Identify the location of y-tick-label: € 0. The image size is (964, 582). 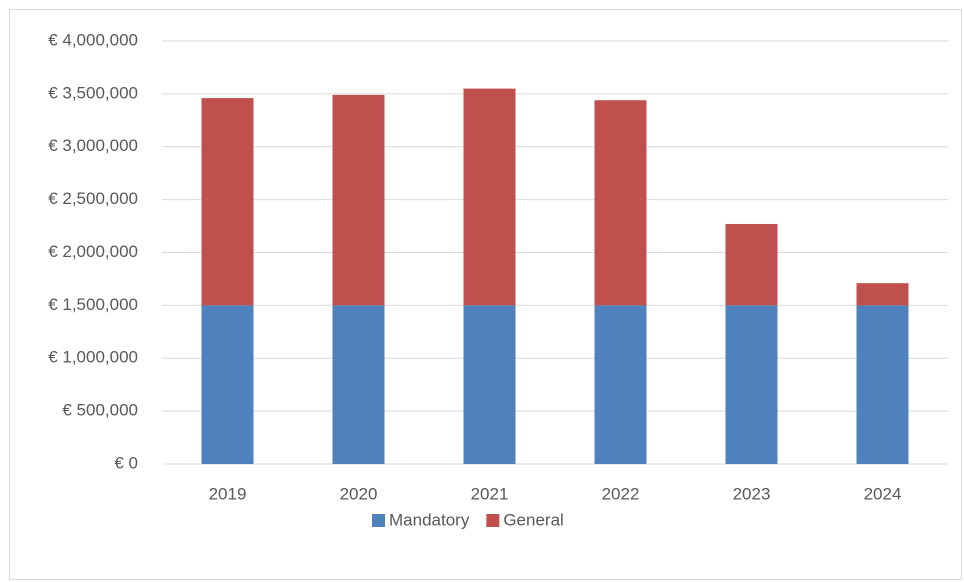
(126, 462).